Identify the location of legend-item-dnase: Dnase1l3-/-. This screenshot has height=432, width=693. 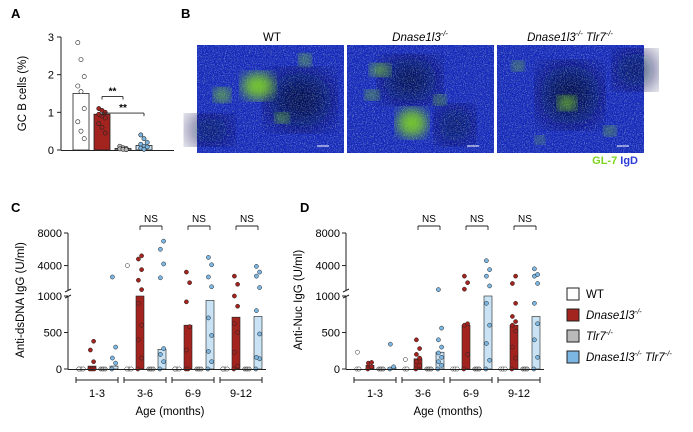
(604, 314).